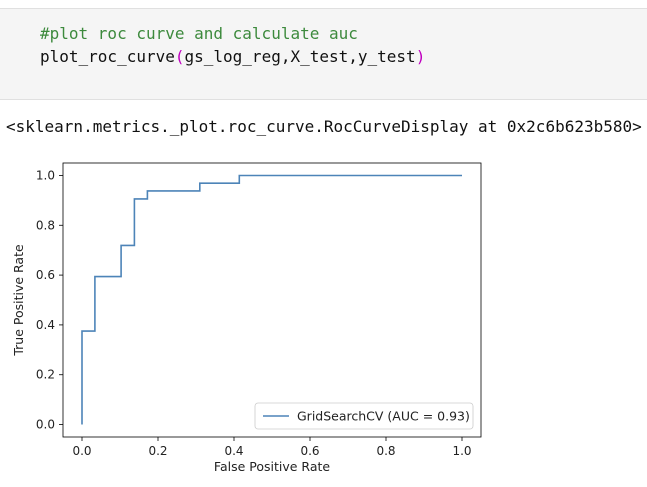  What do you see at coordinates (179, 56) in the screenshot?
I see `open-paren: (` at bounding box center [179, 56].